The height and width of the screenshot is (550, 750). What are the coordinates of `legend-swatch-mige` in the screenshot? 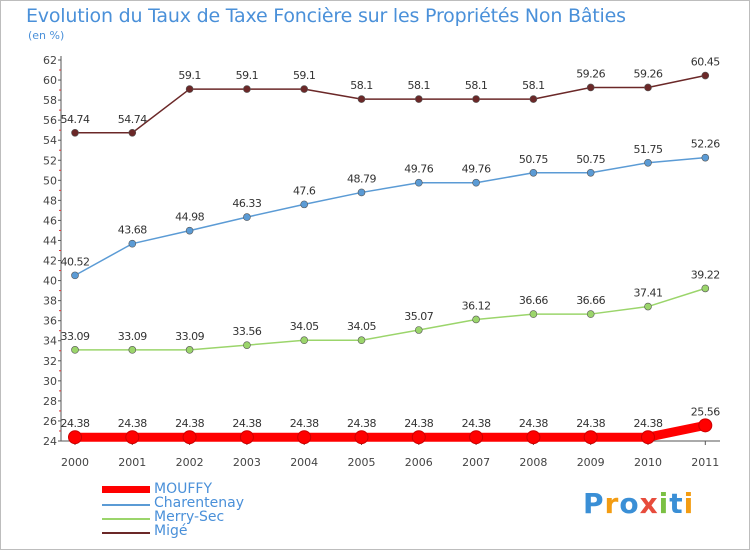 It's located at (126, 533).